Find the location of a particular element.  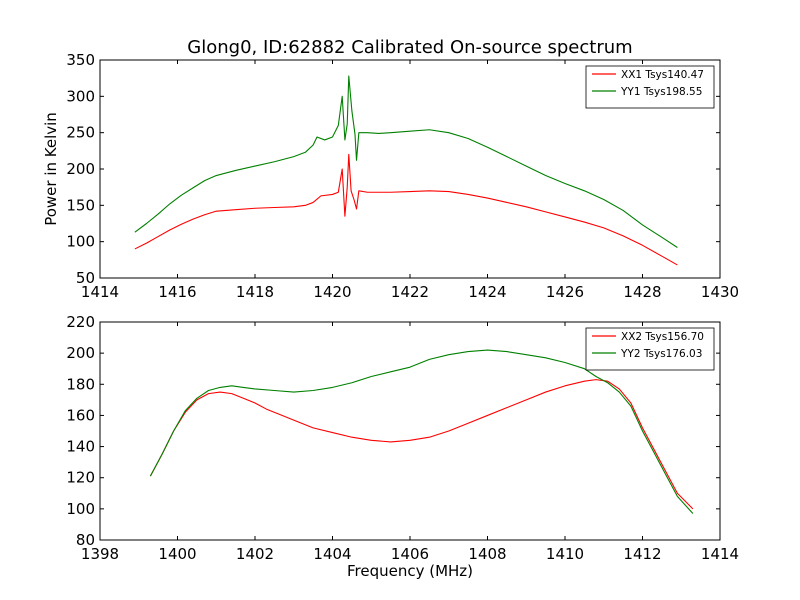

x-tick-label: 1412 is located at coordinates (642, 554).